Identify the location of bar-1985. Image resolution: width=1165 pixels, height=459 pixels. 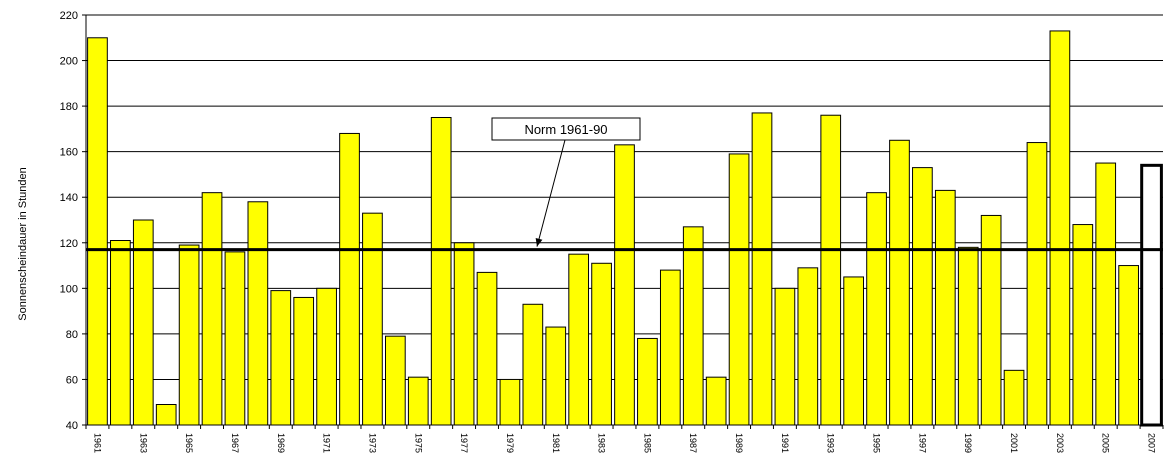
(647, 381).